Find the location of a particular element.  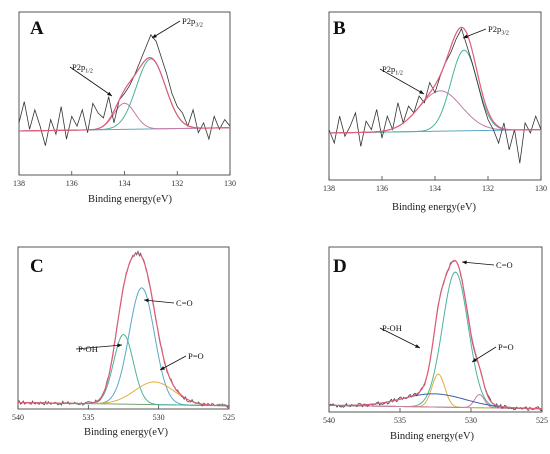

panel-a-tick-label: 130 is located at coordinates (230, 183).